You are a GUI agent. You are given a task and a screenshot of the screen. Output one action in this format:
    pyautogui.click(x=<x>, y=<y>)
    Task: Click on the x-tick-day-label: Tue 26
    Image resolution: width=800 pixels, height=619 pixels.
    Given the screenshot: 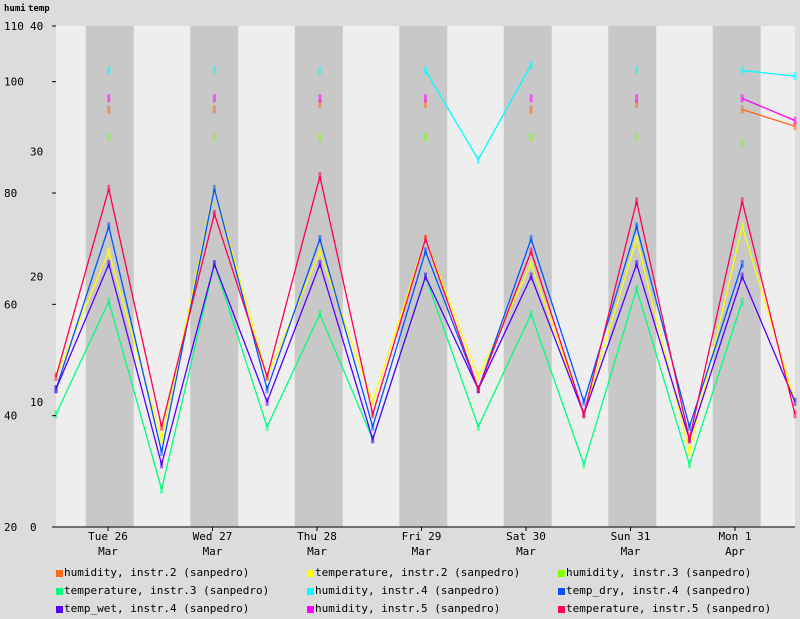 What is the action you would take?
    pyautogui.click(x=108, y=536)
    